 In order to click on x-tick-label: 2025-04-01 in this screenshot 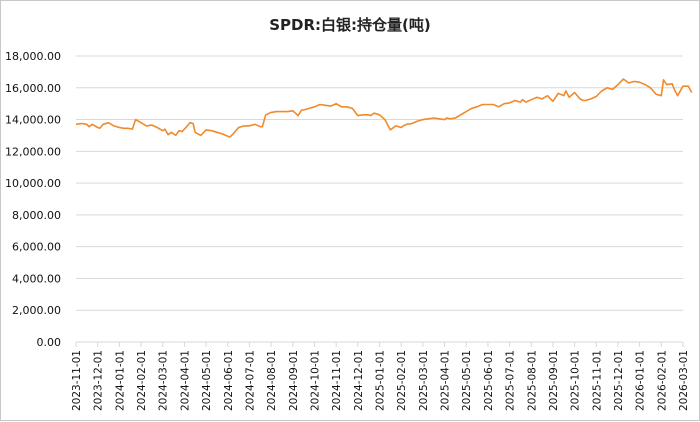, I will do `click(446, 380)`.